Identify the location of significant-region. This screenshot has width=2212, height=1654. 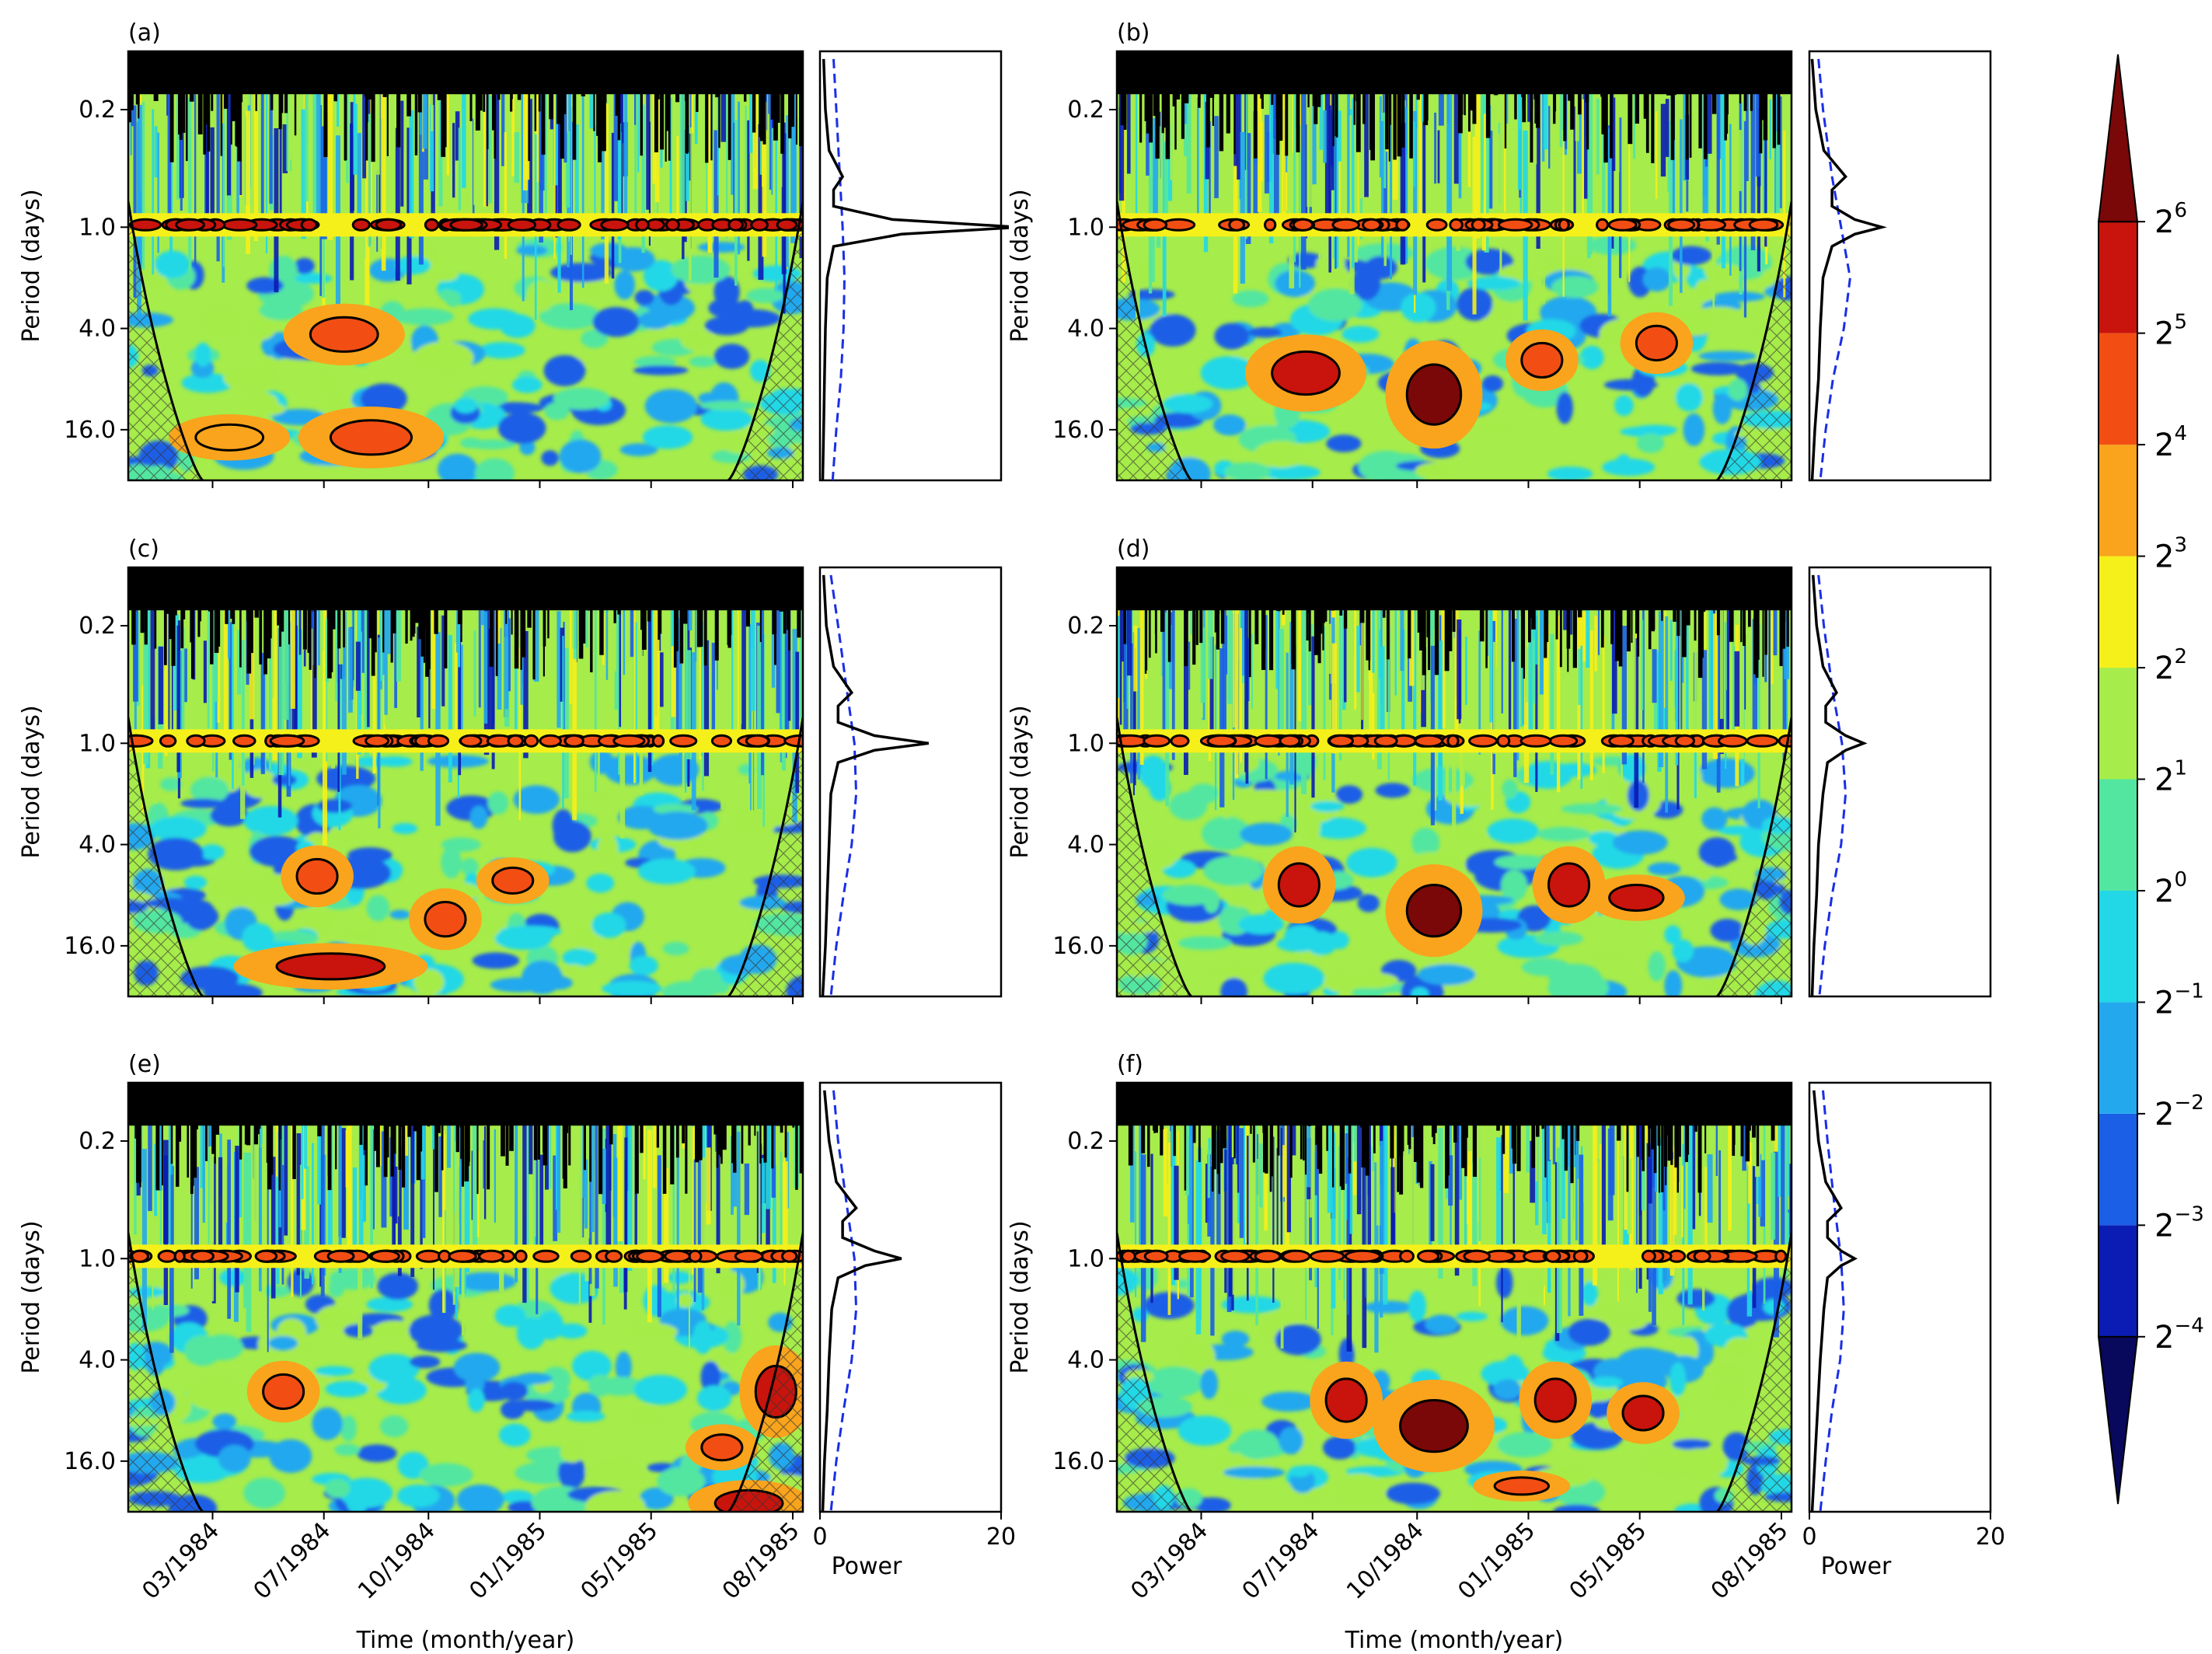
(1434, 910).